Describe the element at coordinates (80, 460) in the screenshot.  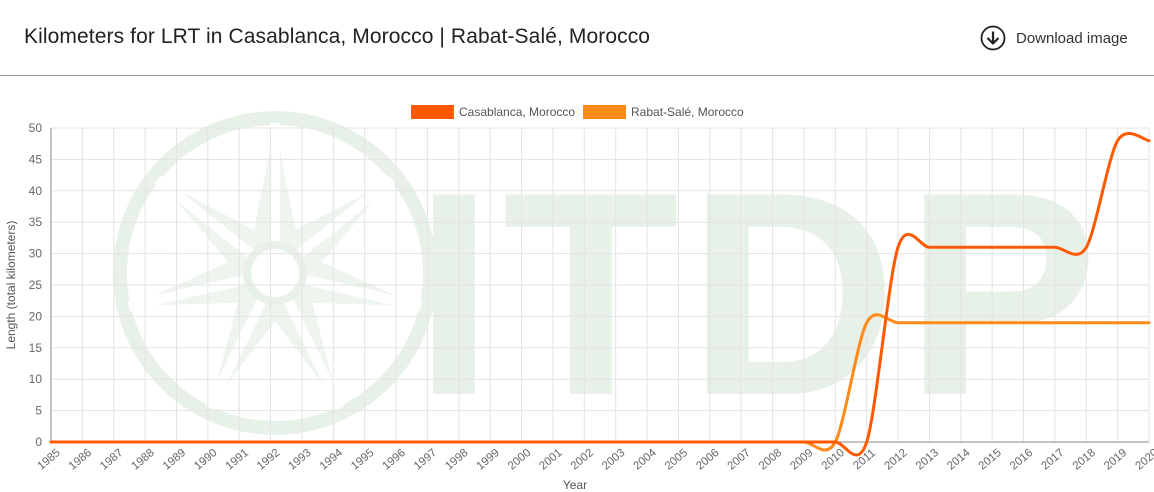
I see `x-tick-label: 1986` at that location.